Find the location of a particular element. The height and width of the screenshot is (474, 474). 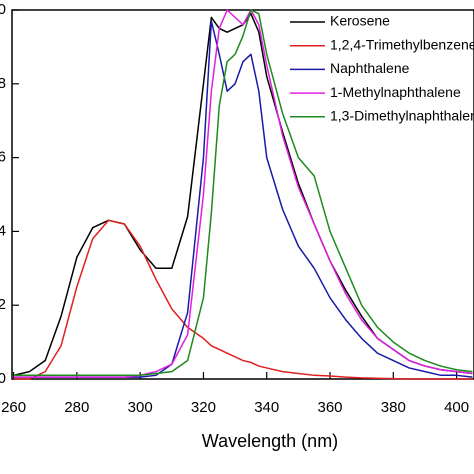

x-tick-label: 360 is located at coordinates (330, 407).